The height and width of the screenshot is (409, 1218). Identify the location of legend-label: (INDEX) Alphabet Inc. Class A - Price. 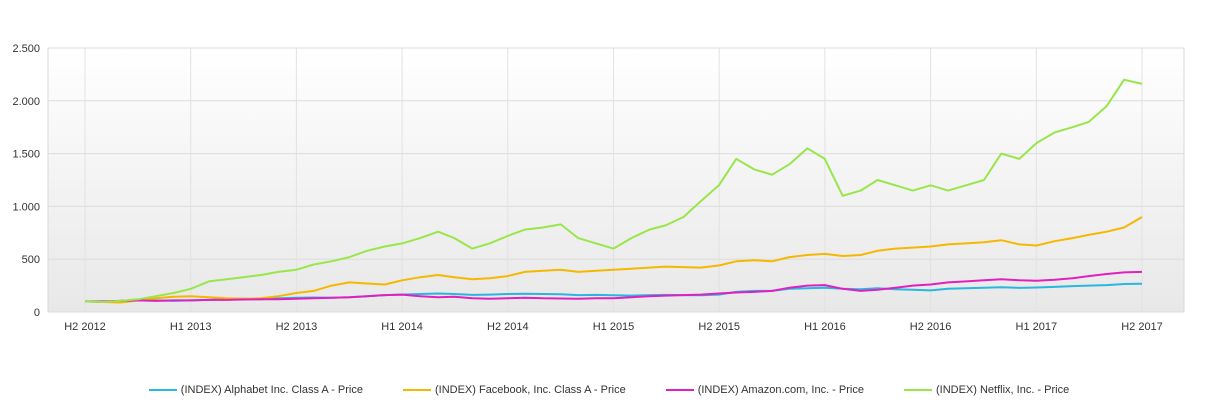
(271, 390).